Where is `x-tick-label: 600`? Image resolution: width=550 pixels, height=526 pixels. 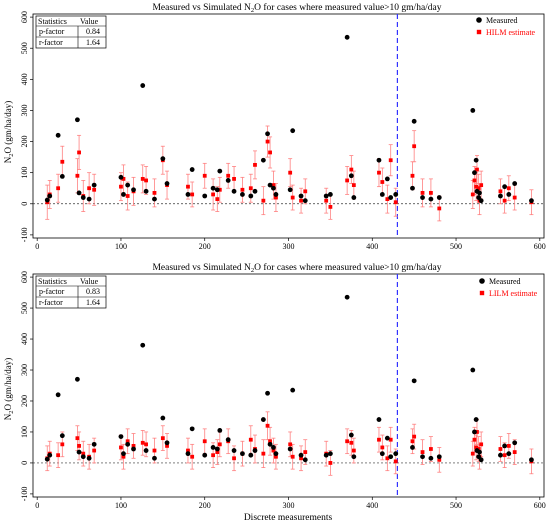 x-tick-label: 600 is located at coordinates (540, 505).